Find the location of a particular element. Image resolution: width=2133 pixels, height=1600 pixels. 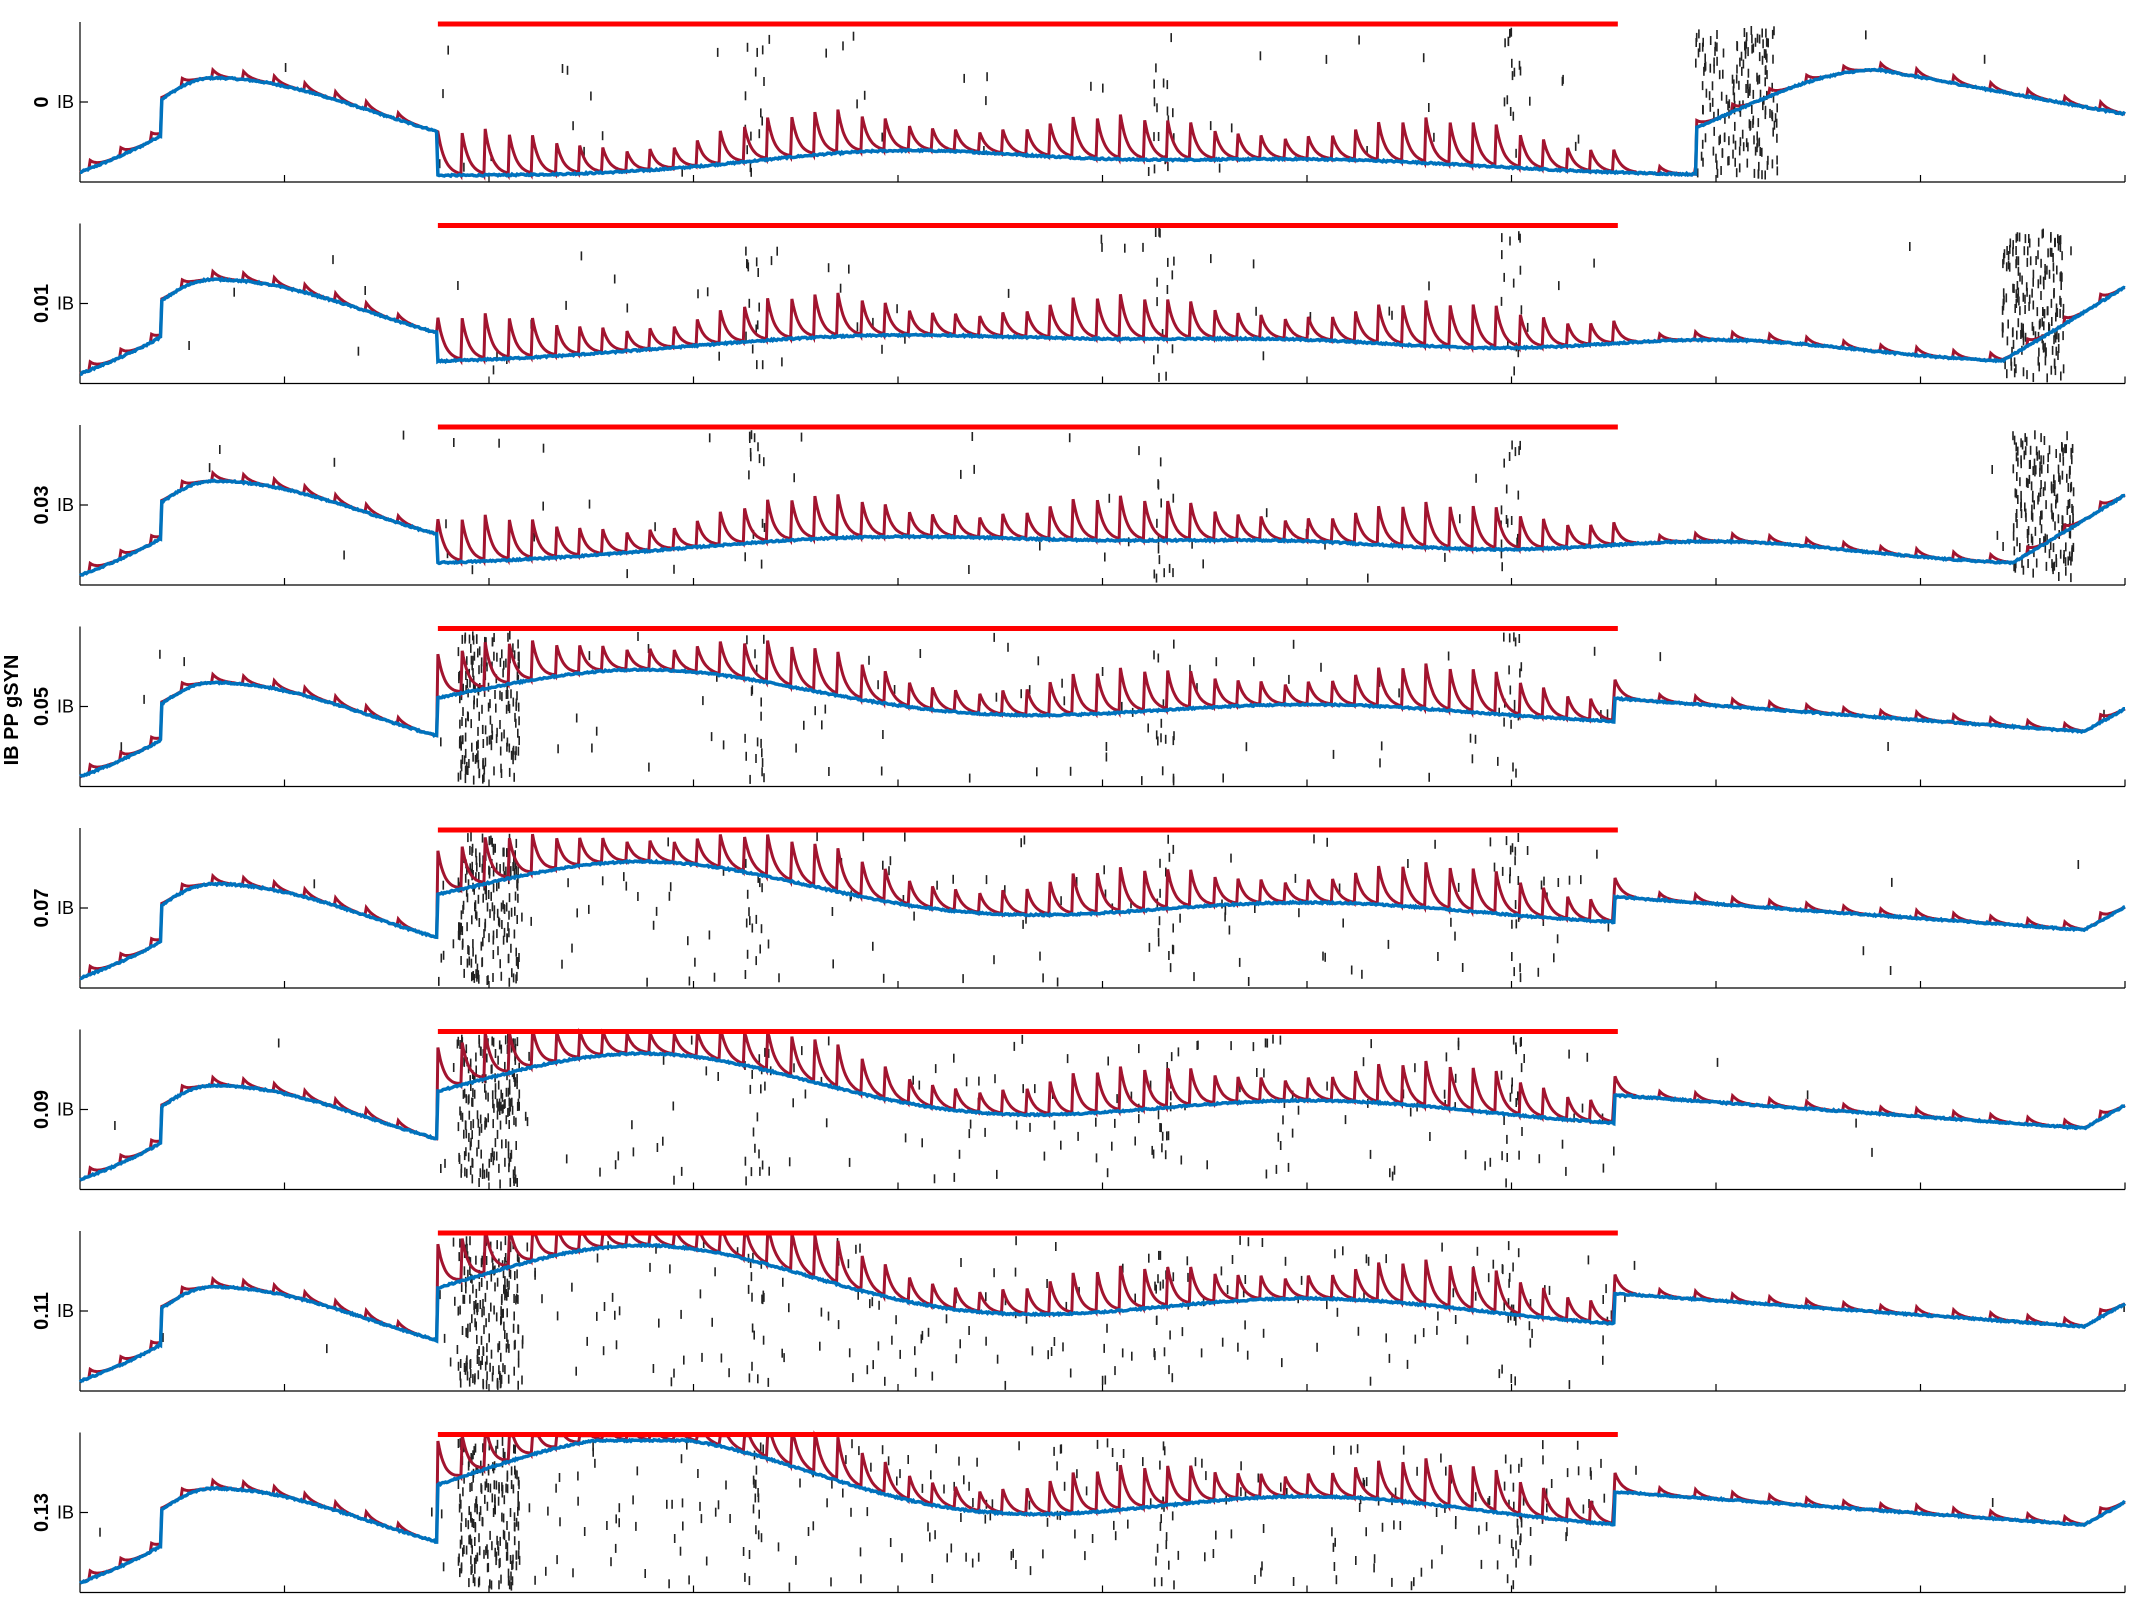

panel-label: 0 is located at coordinates (42, 101).